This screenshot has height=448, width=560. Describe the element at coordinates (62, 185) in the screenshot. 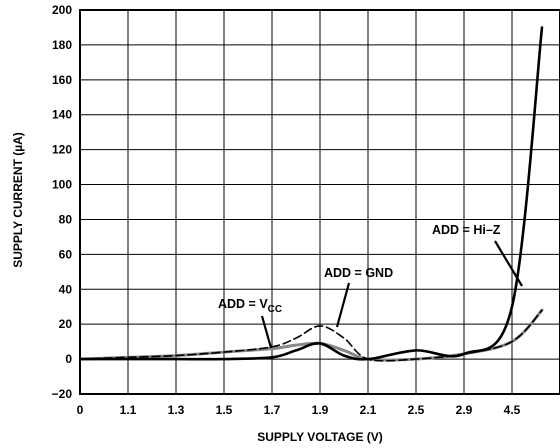

I see `y-tick-label: 100` at that location.